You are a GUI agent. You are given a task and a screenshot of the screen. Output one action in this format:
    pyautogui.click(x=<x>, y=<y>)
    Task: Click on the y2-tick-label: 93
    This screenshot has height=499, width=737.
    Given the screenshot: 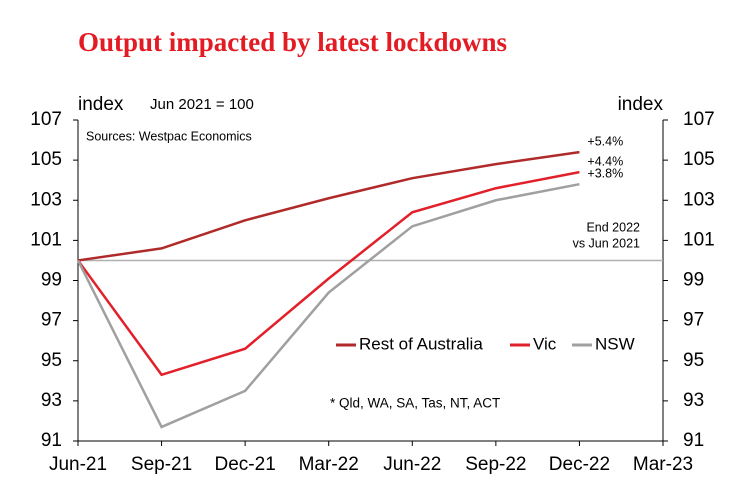 What is the action you would take?
    pyautogui.click(x=693, y=400)
    